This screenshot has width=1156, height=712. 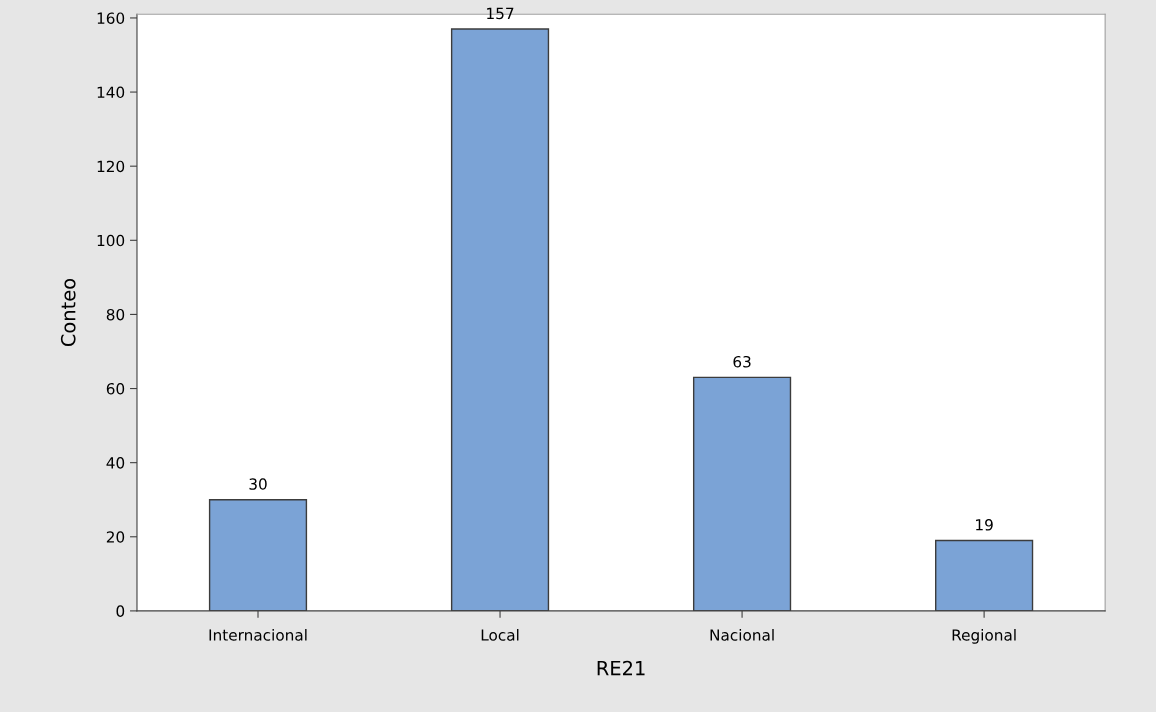 What do you see at coordinates (115, 389) in the screenshot?
I see `y-tick-label: 60` at bounding box center [115, 389].